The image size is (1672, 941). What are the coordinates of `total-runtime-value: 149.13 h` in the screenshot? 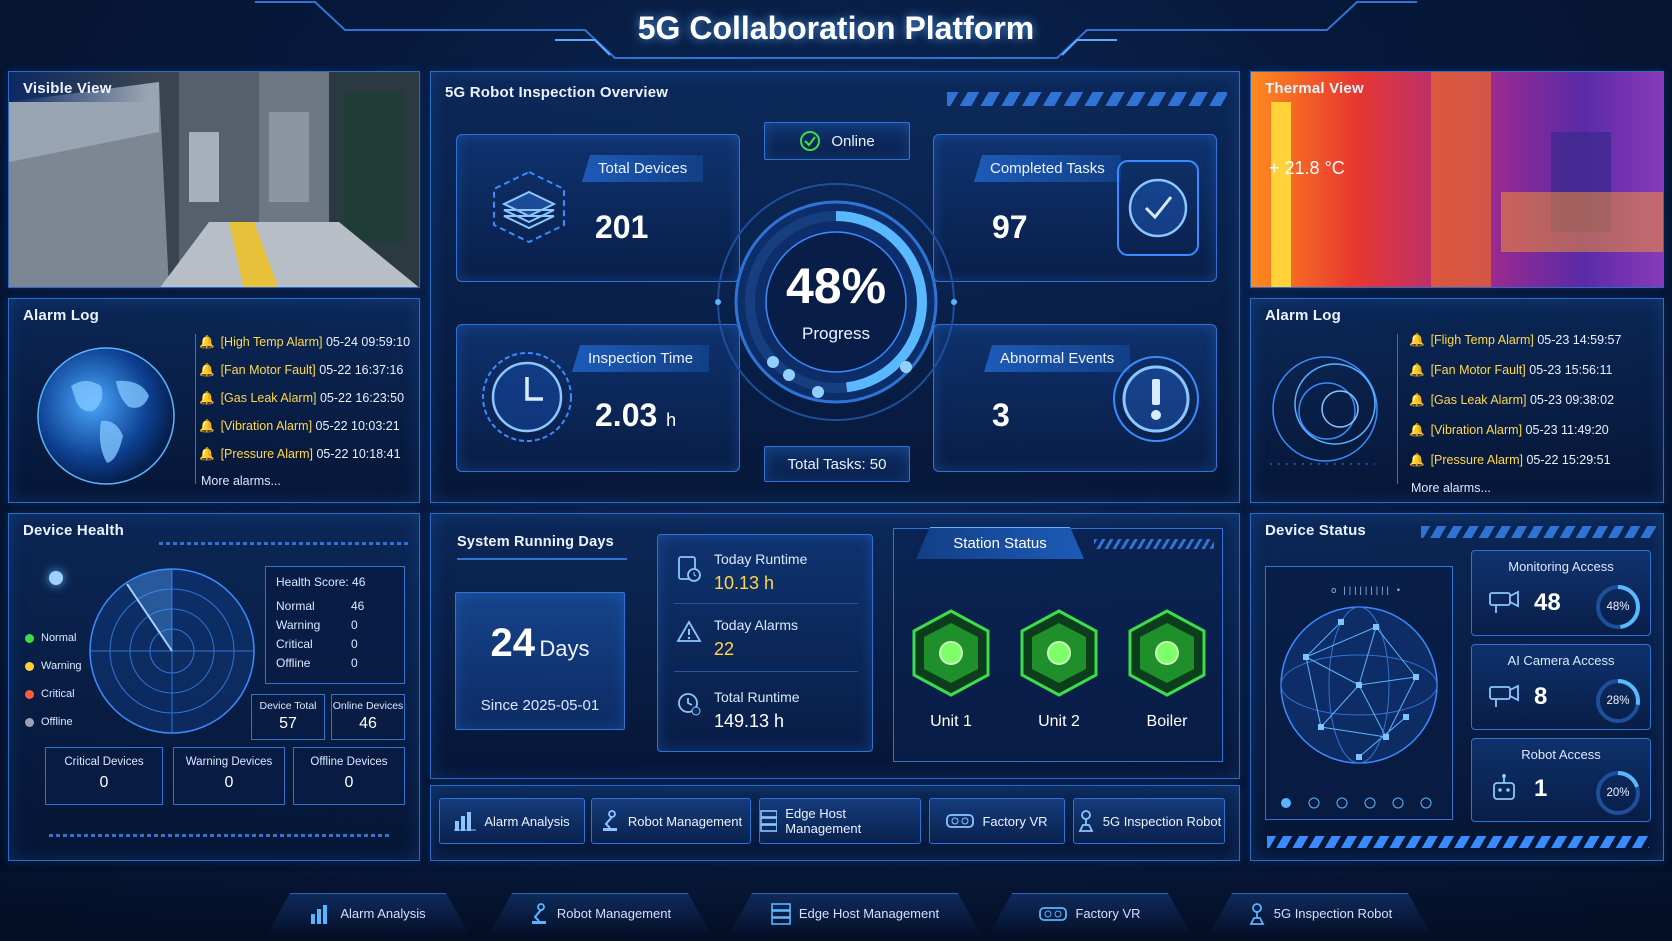 It's located at (749, 721).